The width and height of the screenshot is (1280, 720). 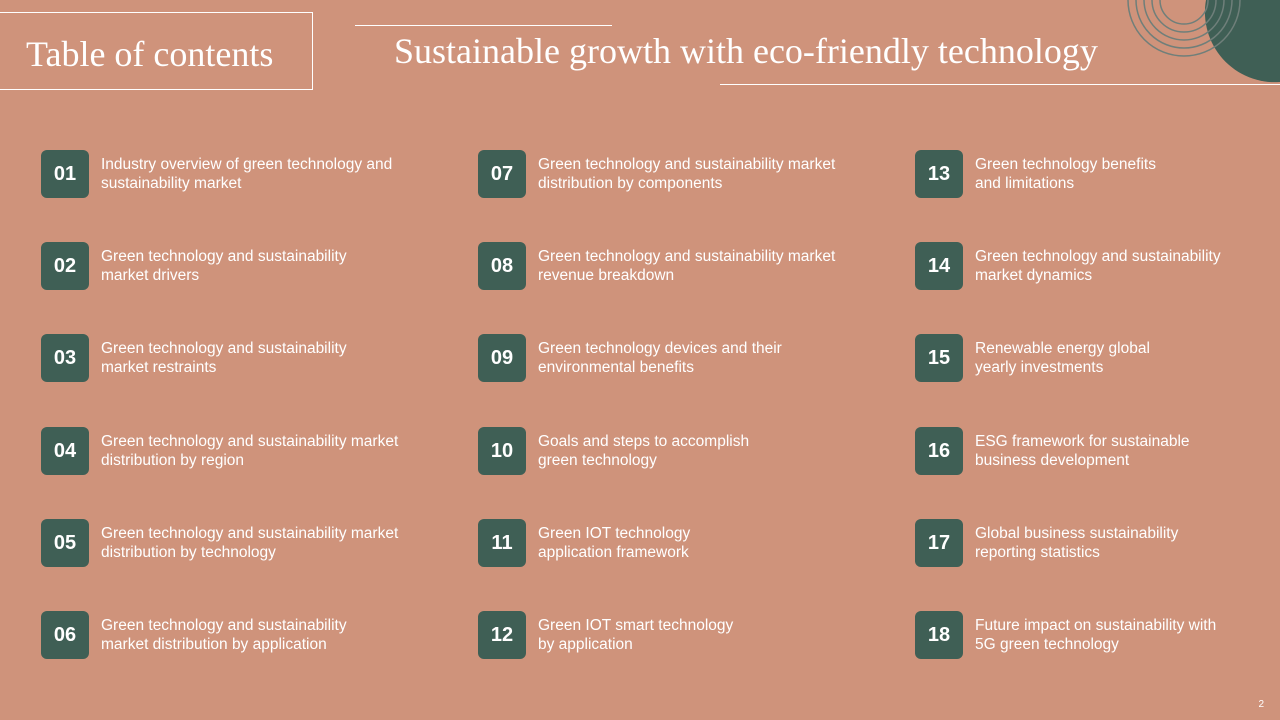 I want to click on item-number-badge: 11, so click(x=502, y=543).